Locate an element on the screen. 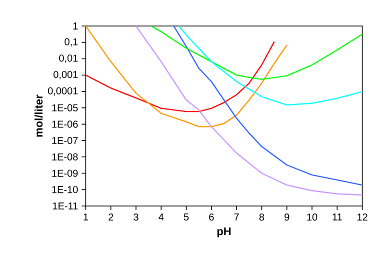 This screenshot has width=386, height=276. y-tick-label: 0,01 is located at coordinates (68, 58).